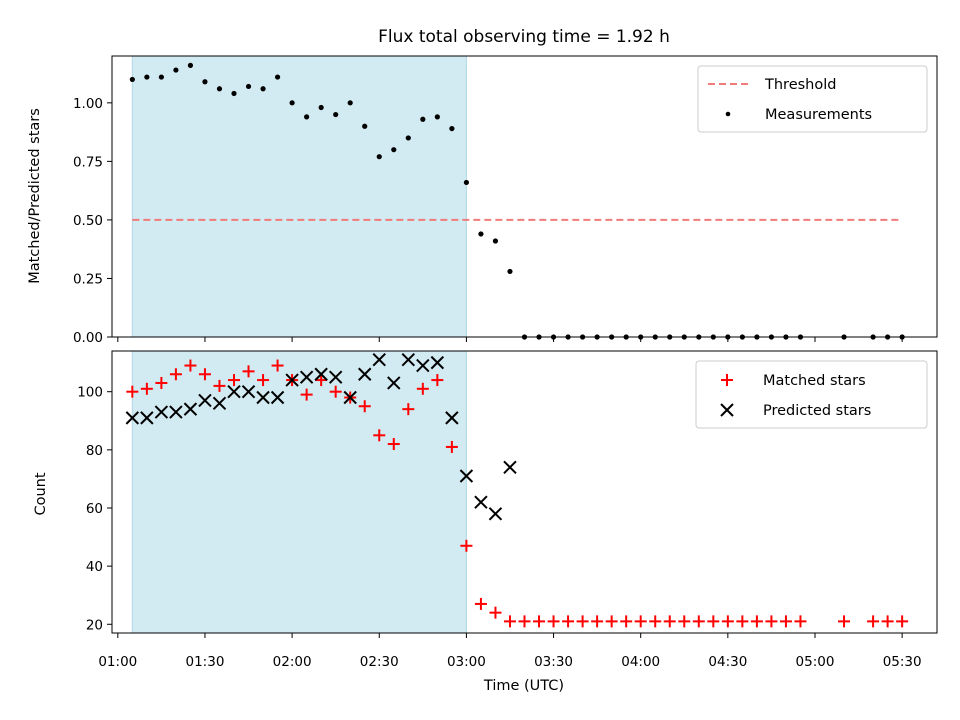  What do you see at coordinates (902, 662) in the screenshot?
I see `x-tick-label-9: 05:30` at bounding box center [902, 662].